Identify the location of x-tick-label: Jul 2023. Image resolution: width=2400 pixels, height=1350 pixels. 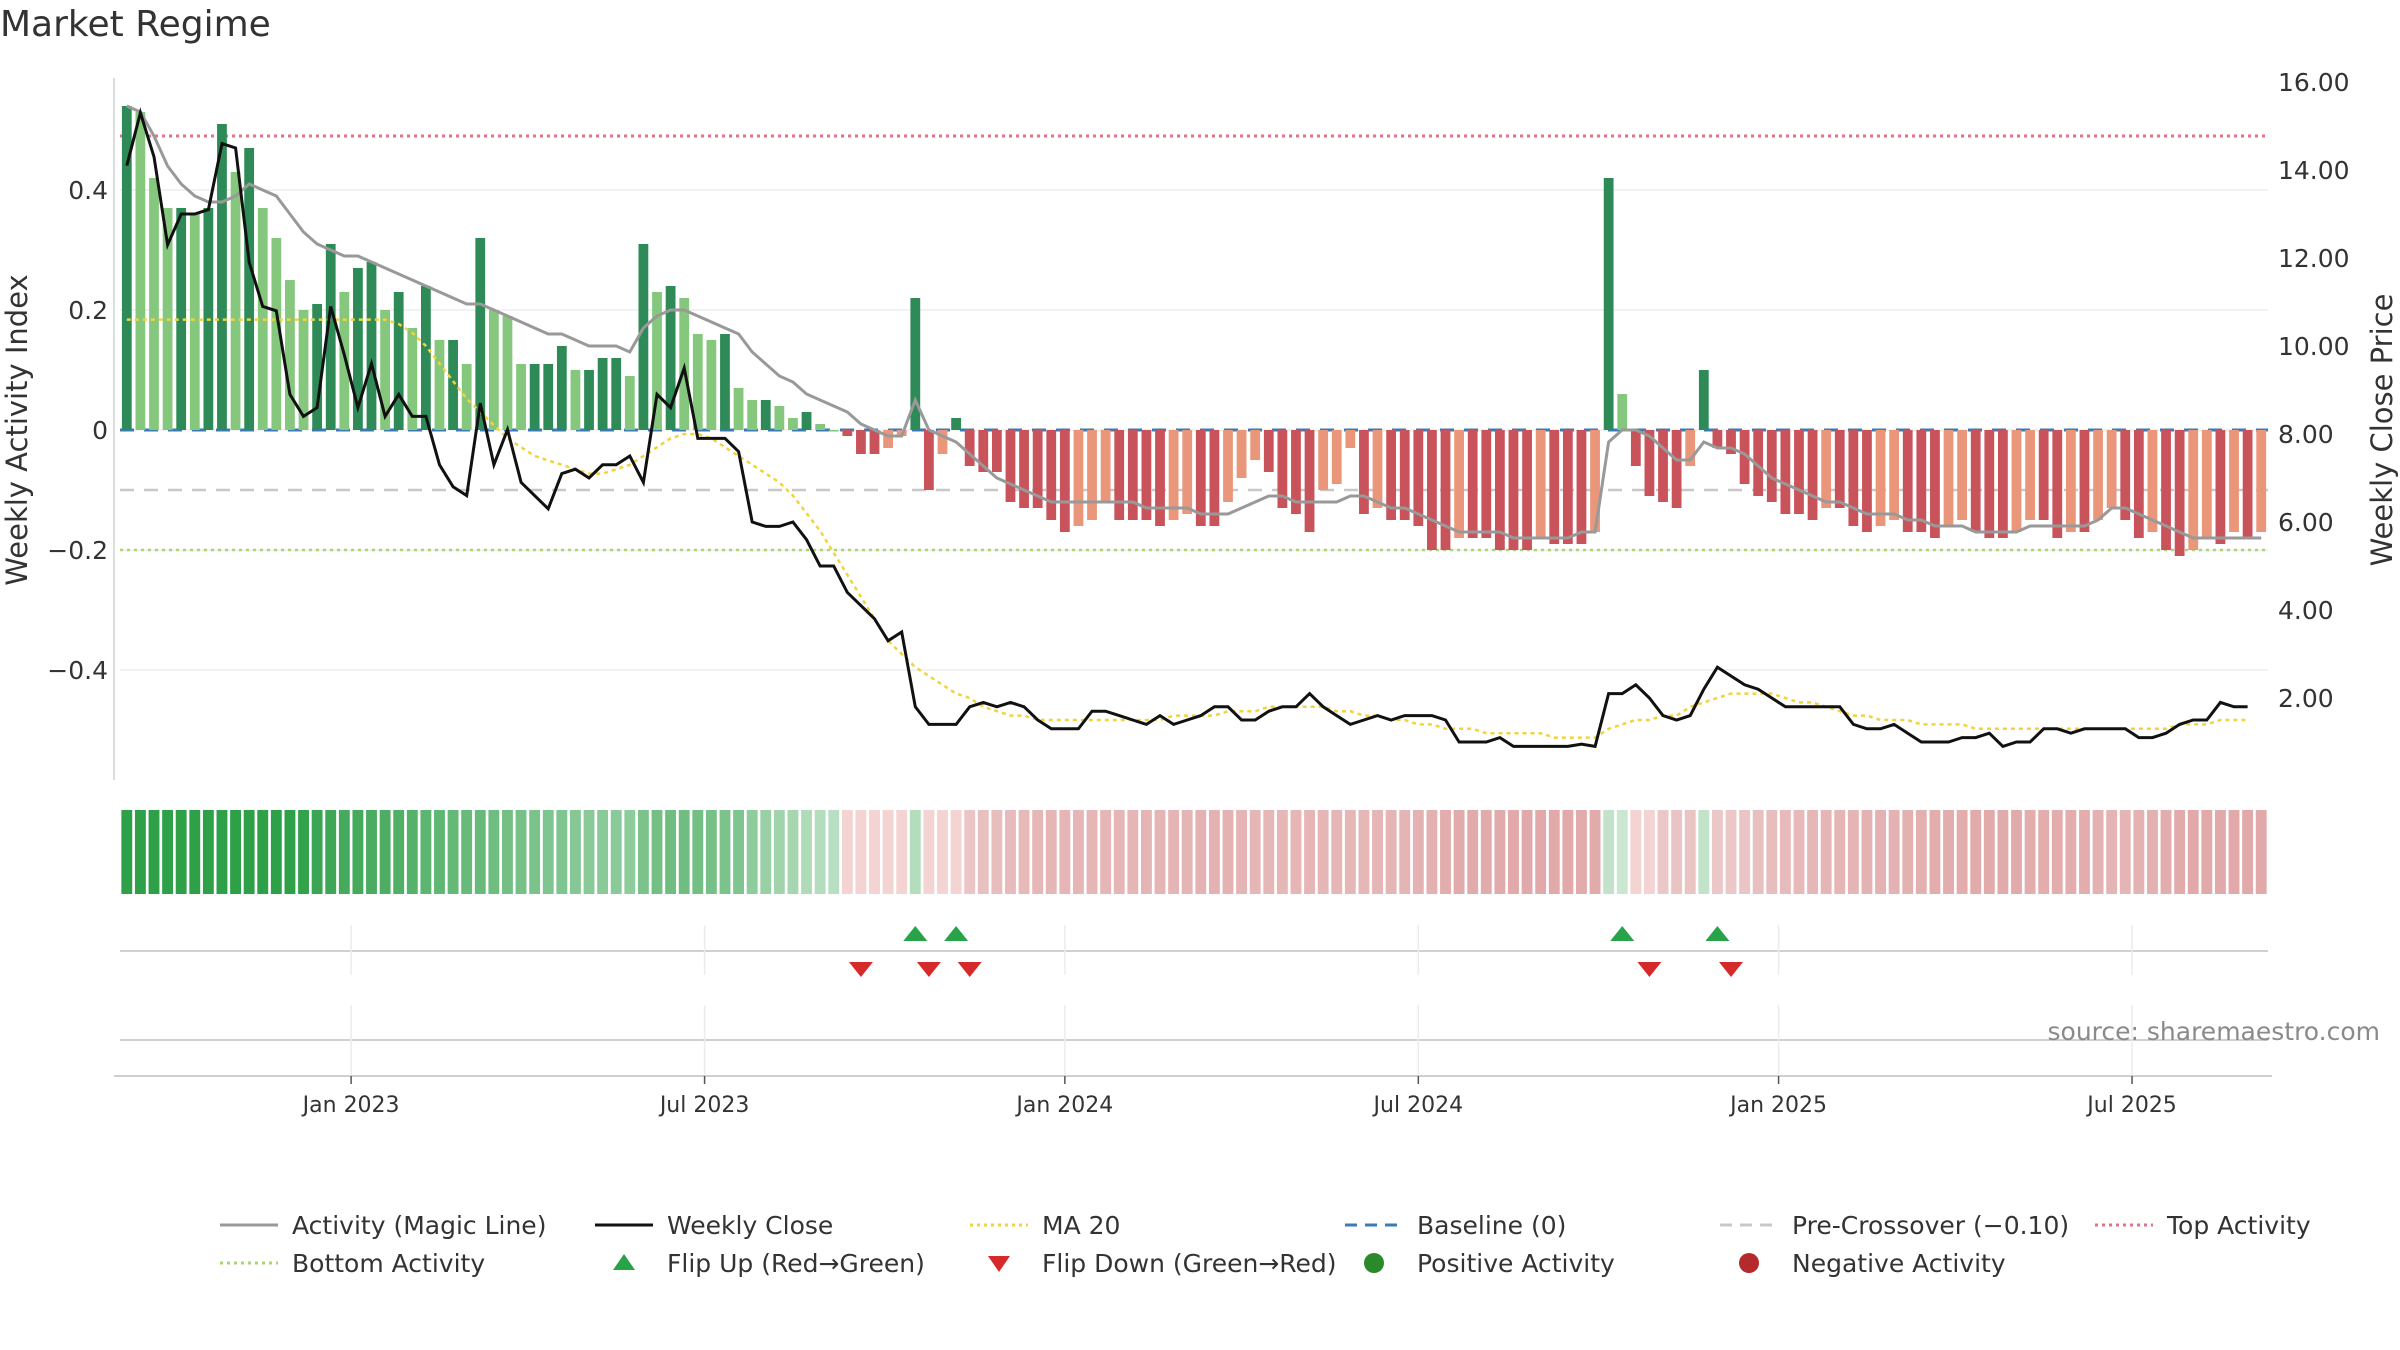
(704, 1105).